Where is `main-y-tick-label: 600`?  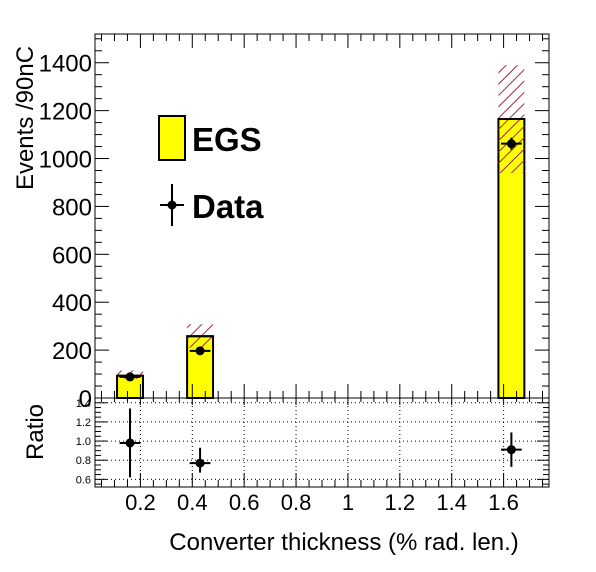
main-y-tick-label: 600 is located at coordinates (72, 255).